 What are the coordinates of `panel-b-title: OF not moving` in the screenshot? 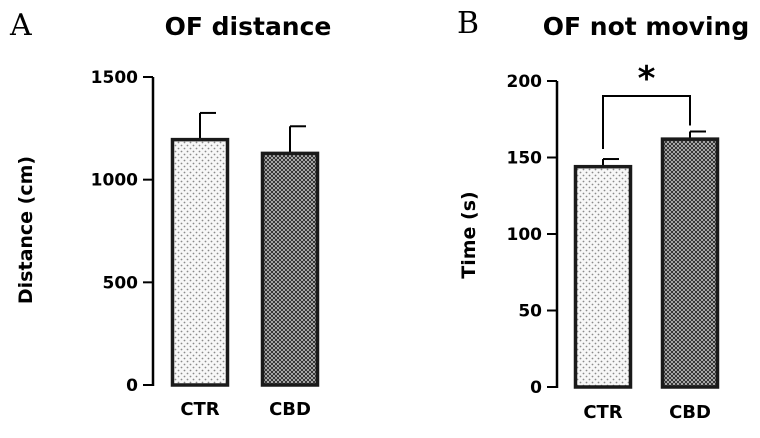 It's located at (646, 26).